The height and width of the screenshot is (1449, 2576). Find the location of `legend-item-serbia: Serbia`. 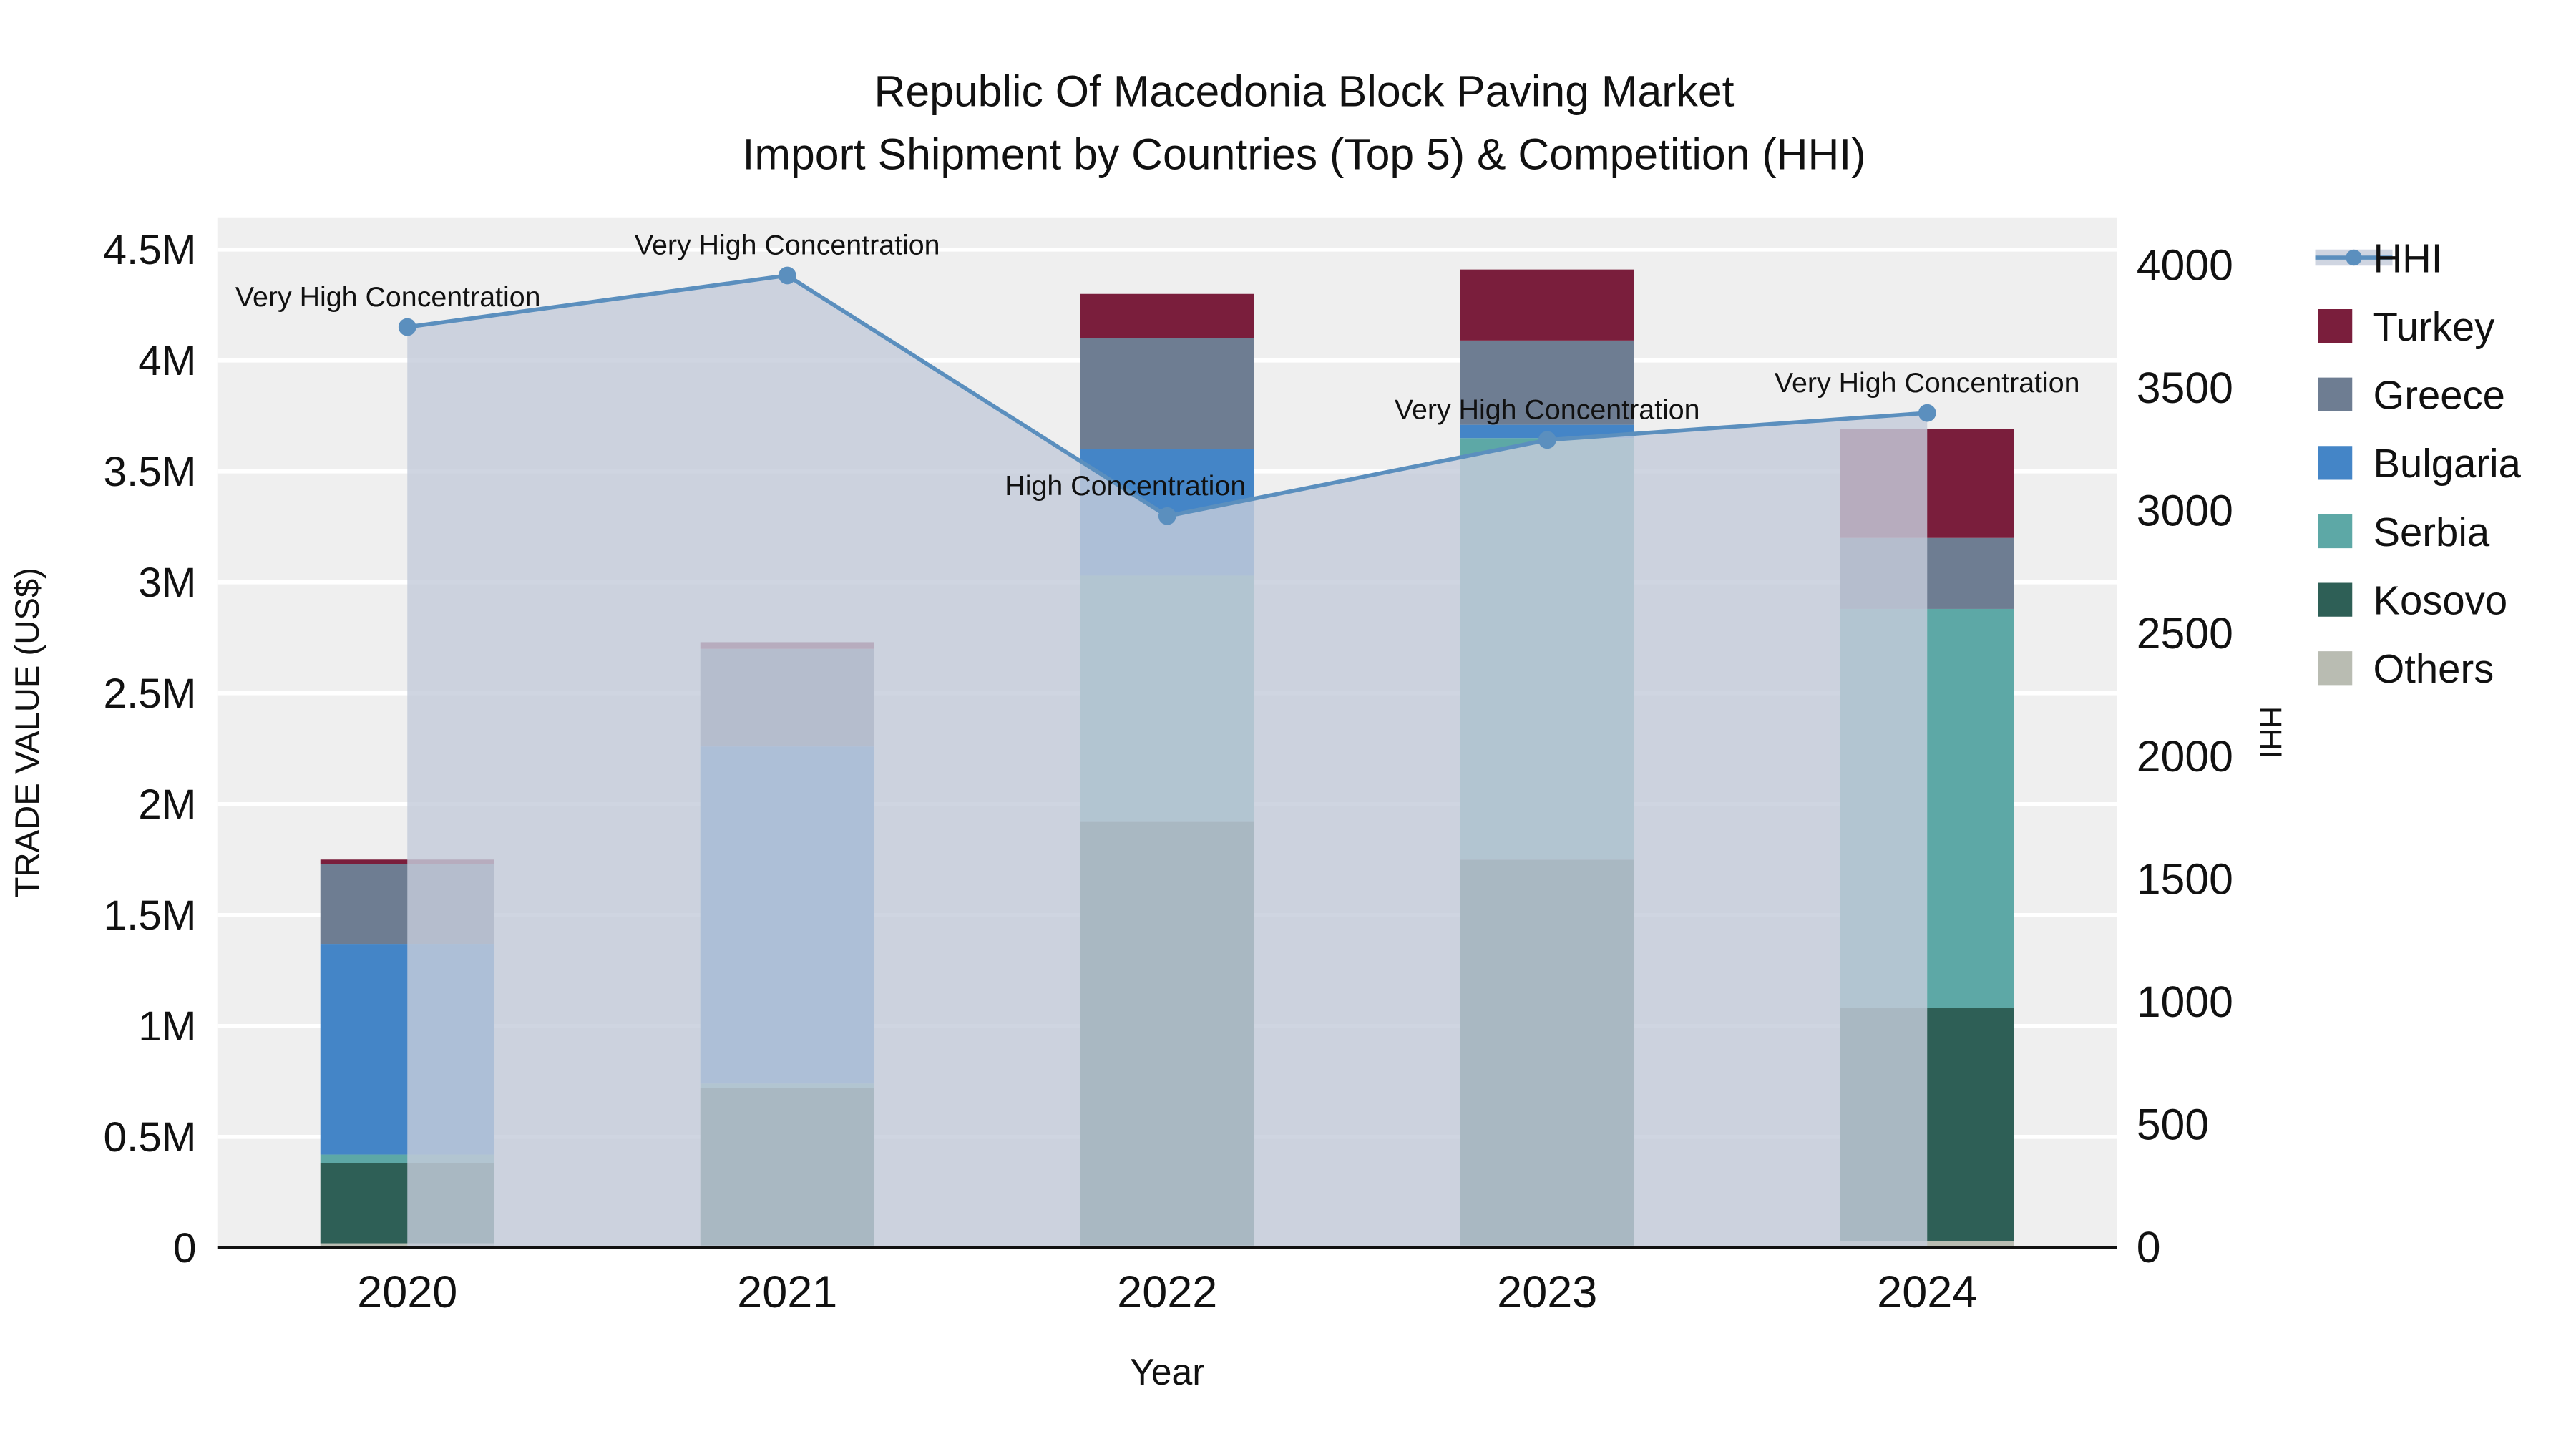

legend-item-serbia: Serbia is located at coordinates (2404, 532).